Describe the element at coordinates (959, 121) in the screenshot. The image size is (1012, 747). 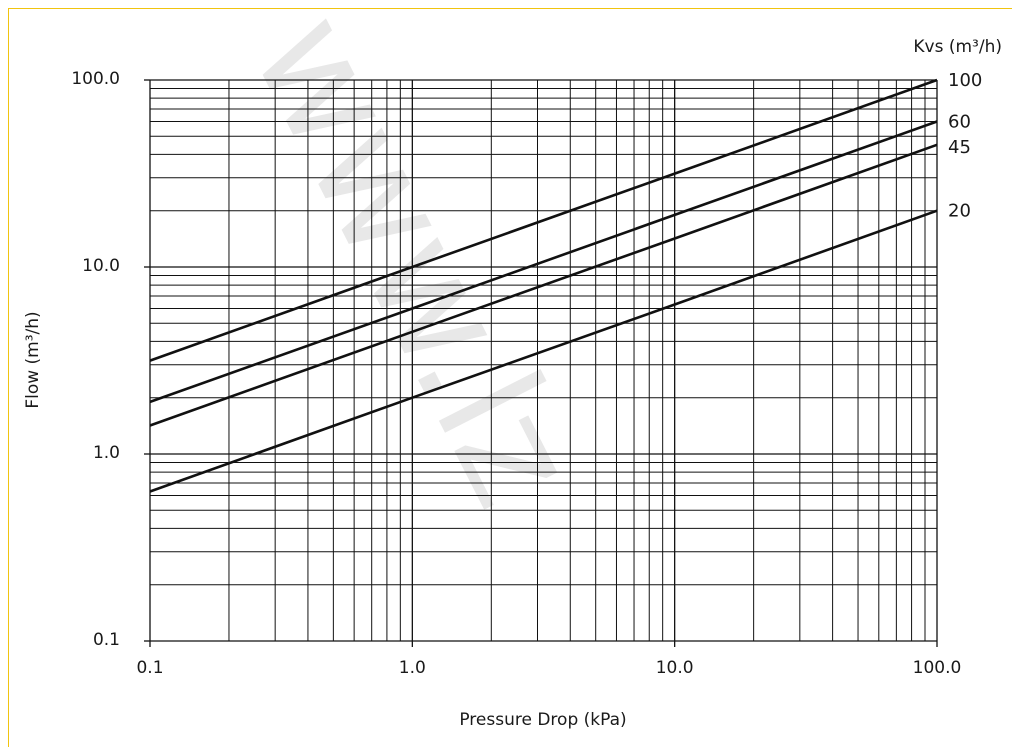
I see `series-label-kvs-60: 60` at that location.